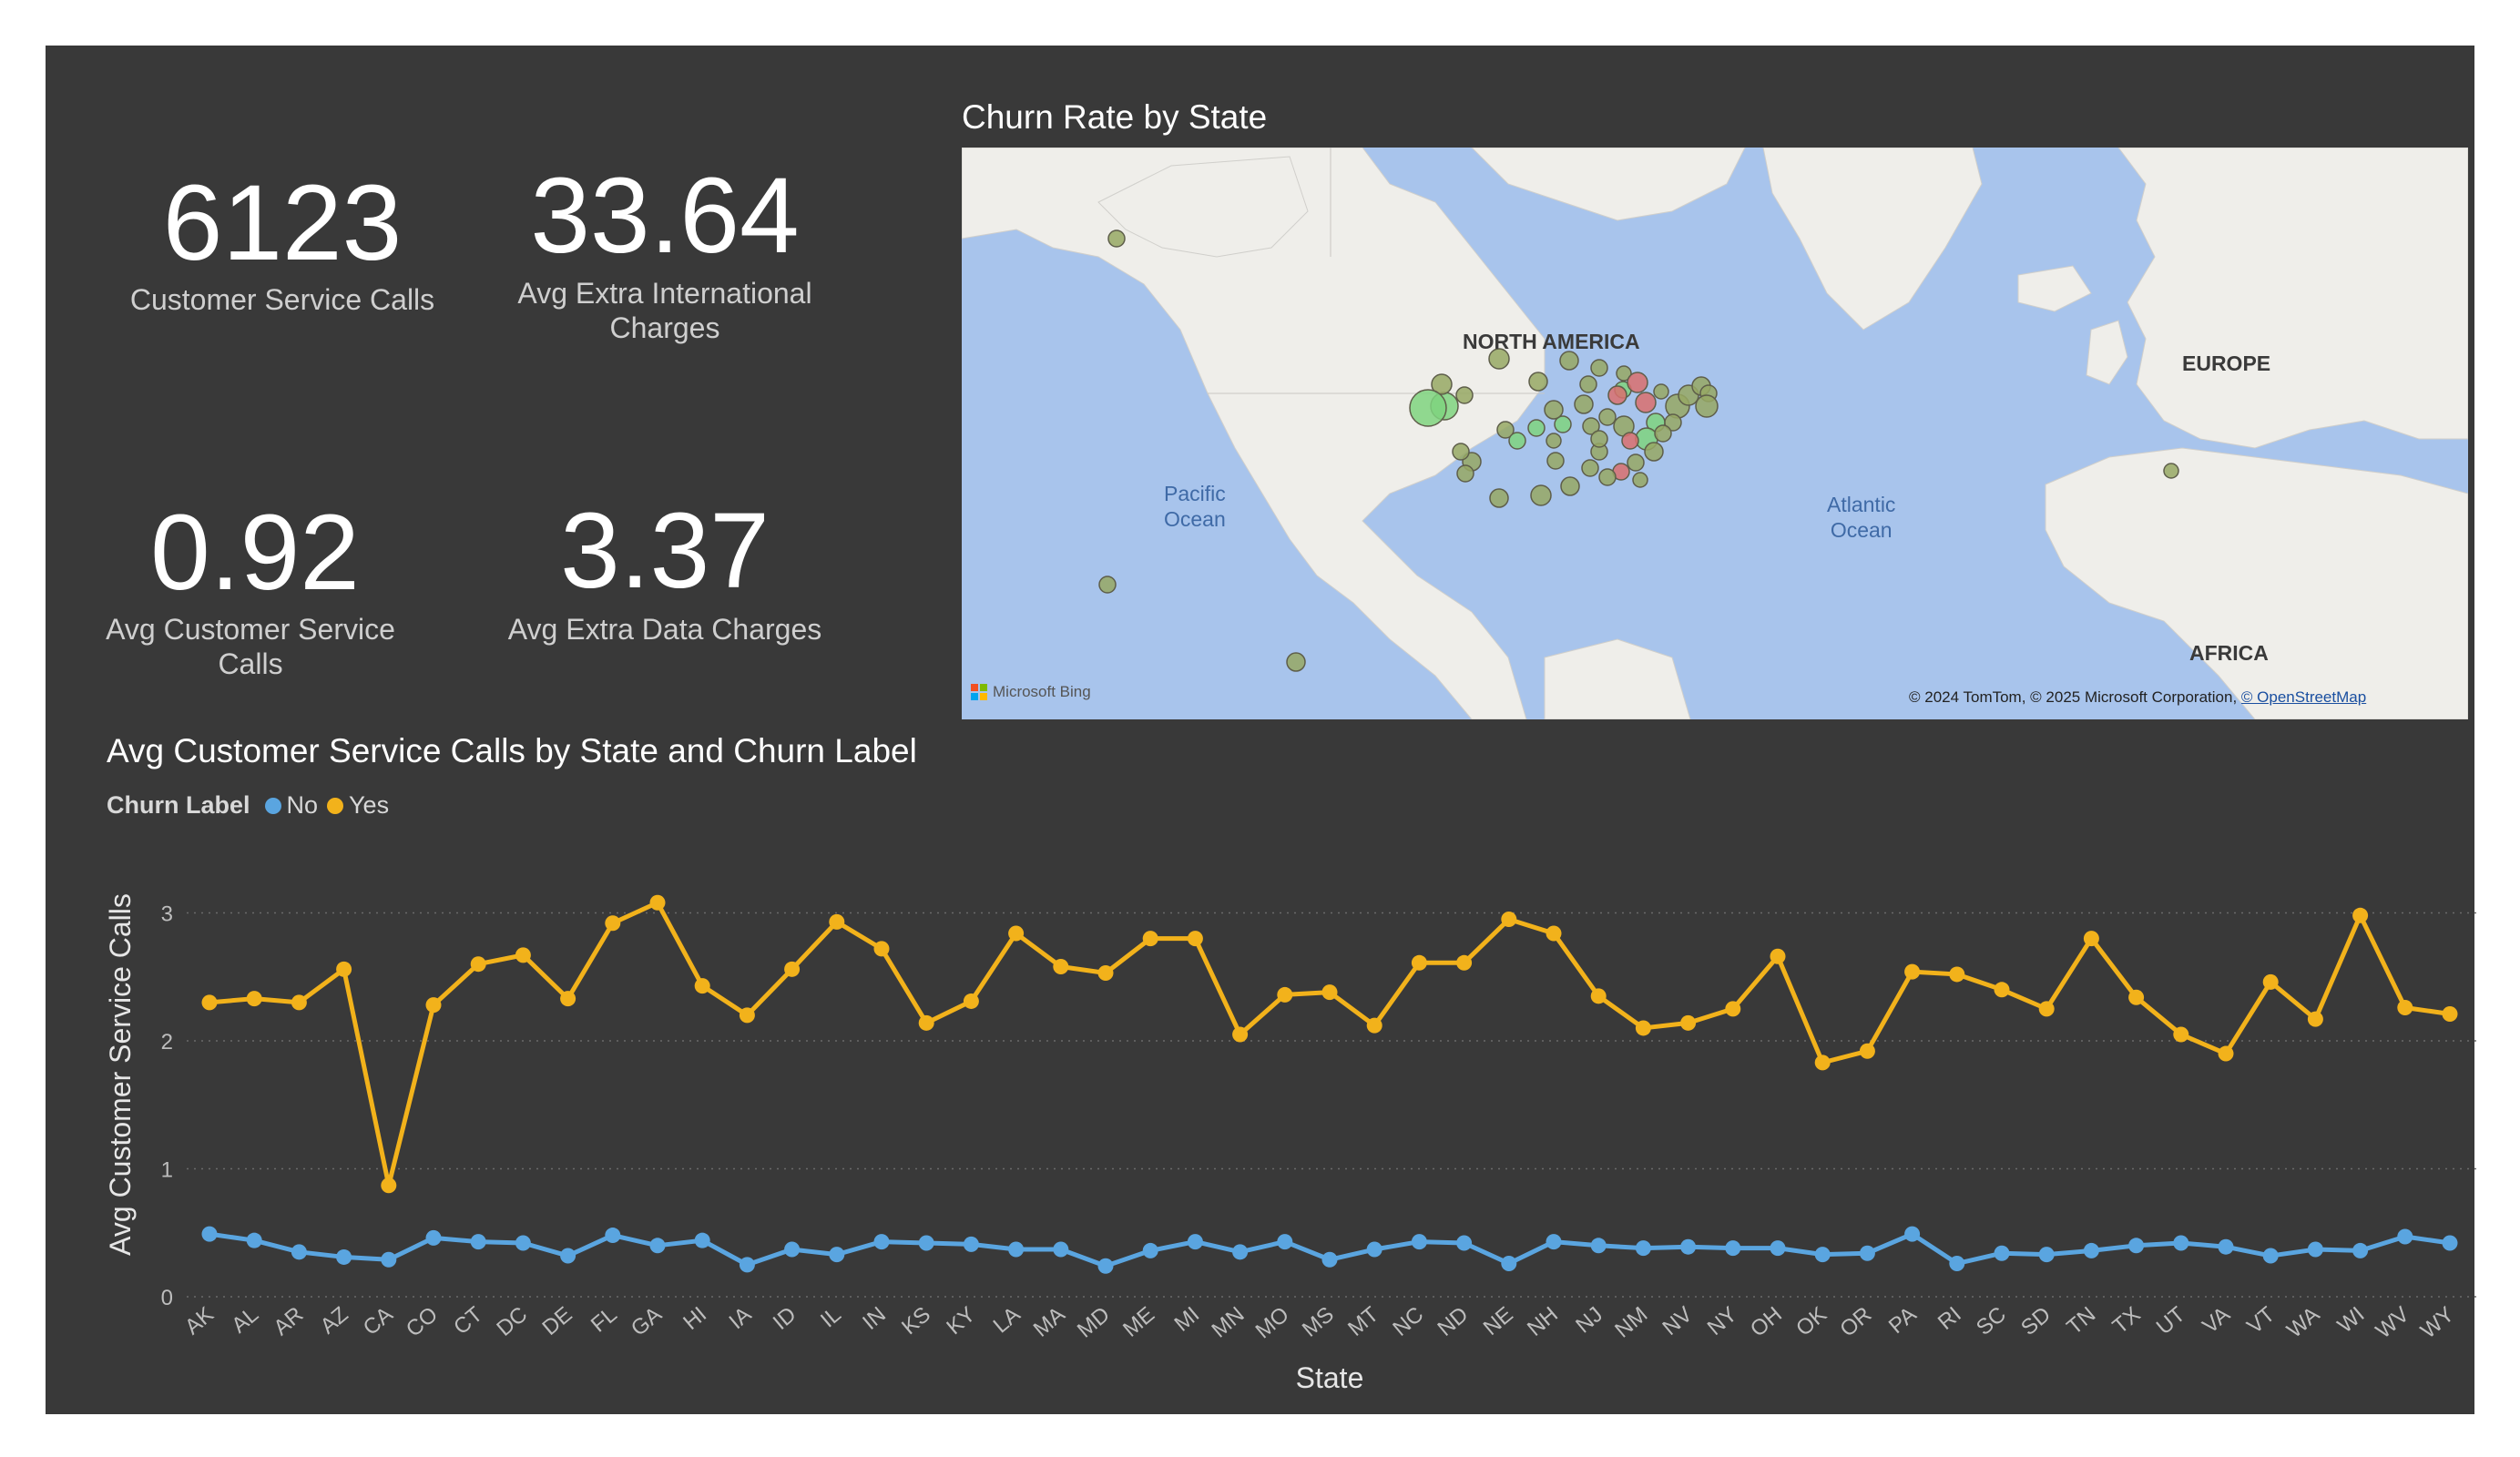 The height and width of the screenshot is (1457, 2520). What do you see at coordinates (291, 806) in the screenshot?
I see `legend-item-no: No` at bounding box center [291, 806].